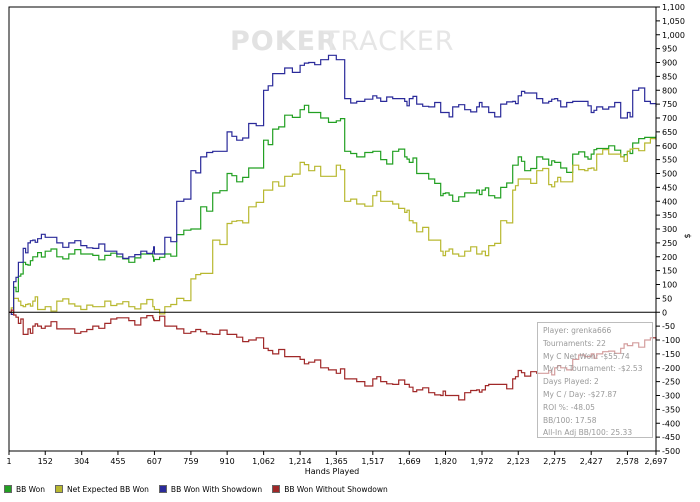 This screenshot has height=502, width=700. I want to click on legend-item: BB Won With Showdown, so click(210, 489).